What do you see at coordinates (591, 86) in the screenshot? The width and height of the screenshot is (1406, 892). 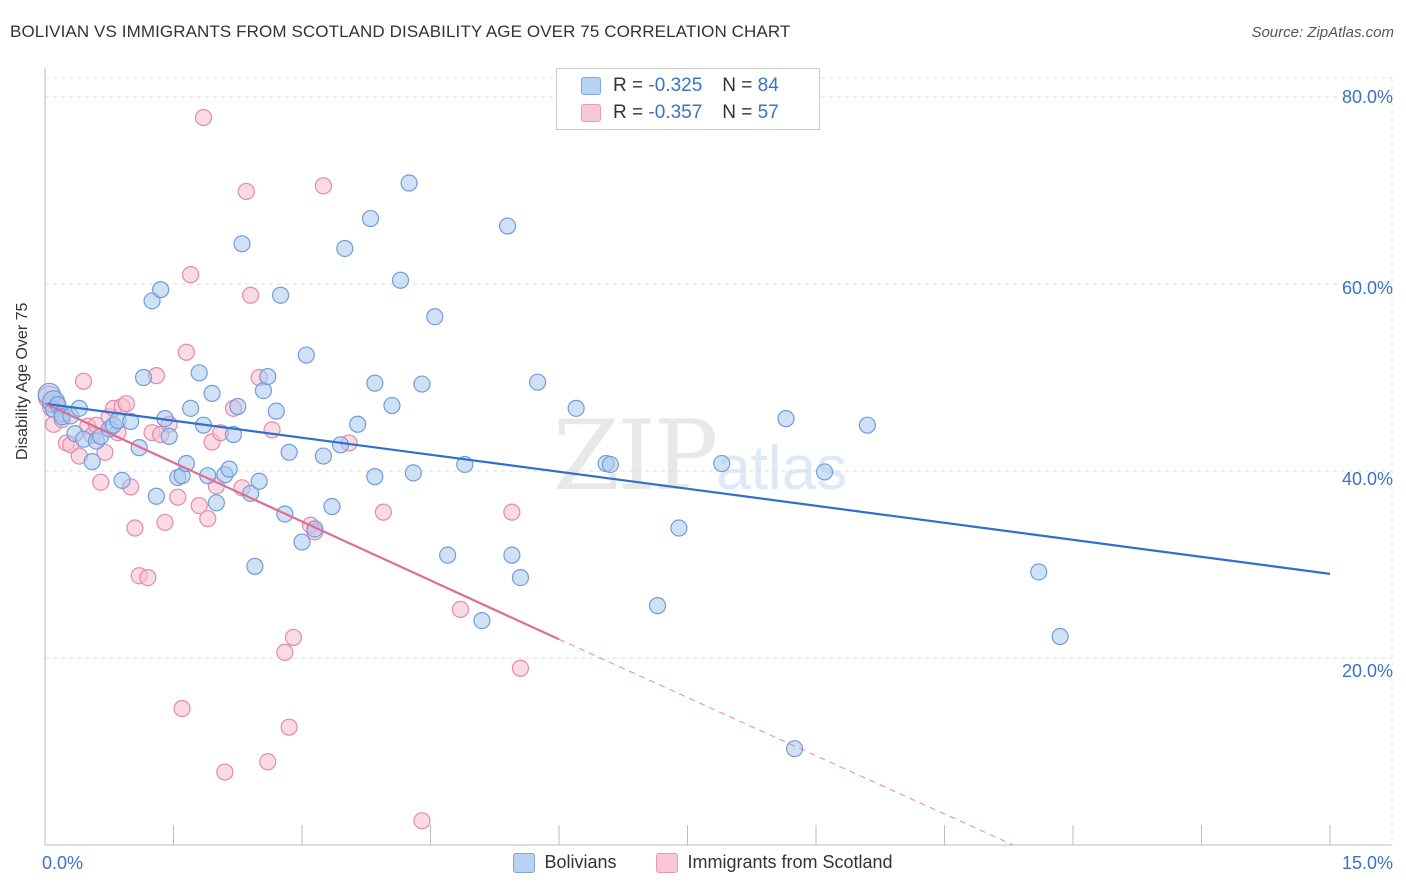 I see `blue-swatch` at bounding box center [591, 86].